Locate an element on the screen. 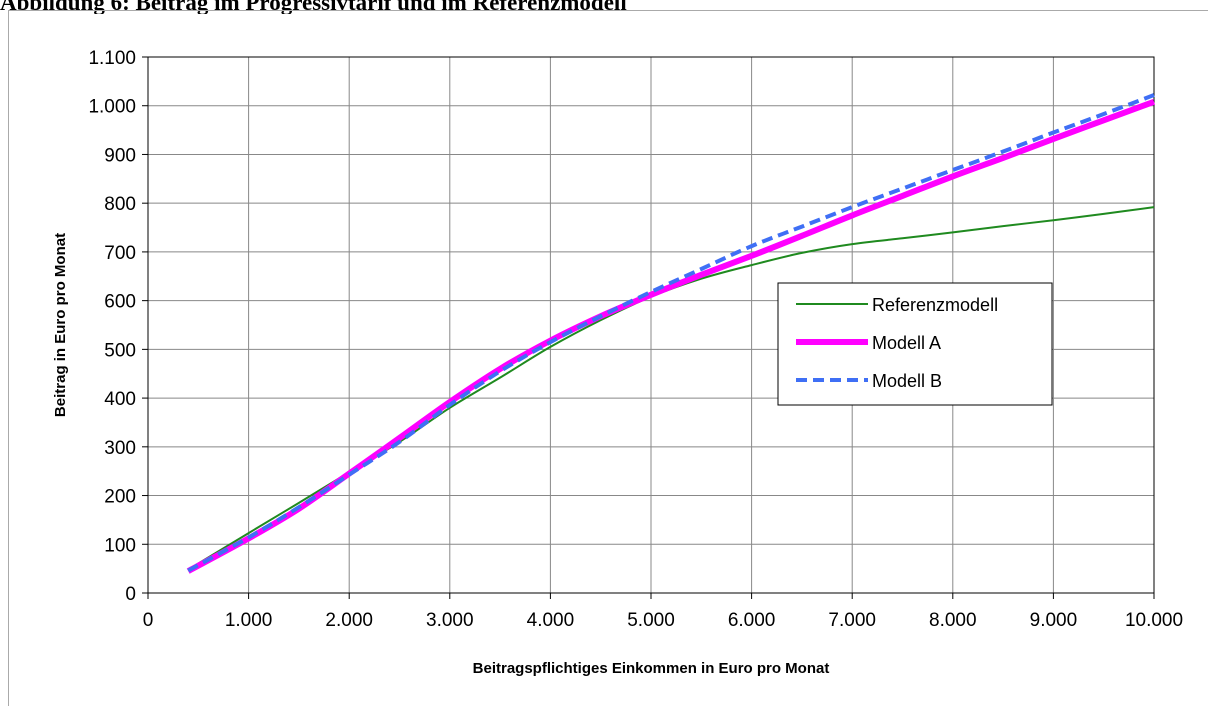 This screenshot has height=706, width=1214. y-tick-label: 600 is located at coordinates (120, 302).